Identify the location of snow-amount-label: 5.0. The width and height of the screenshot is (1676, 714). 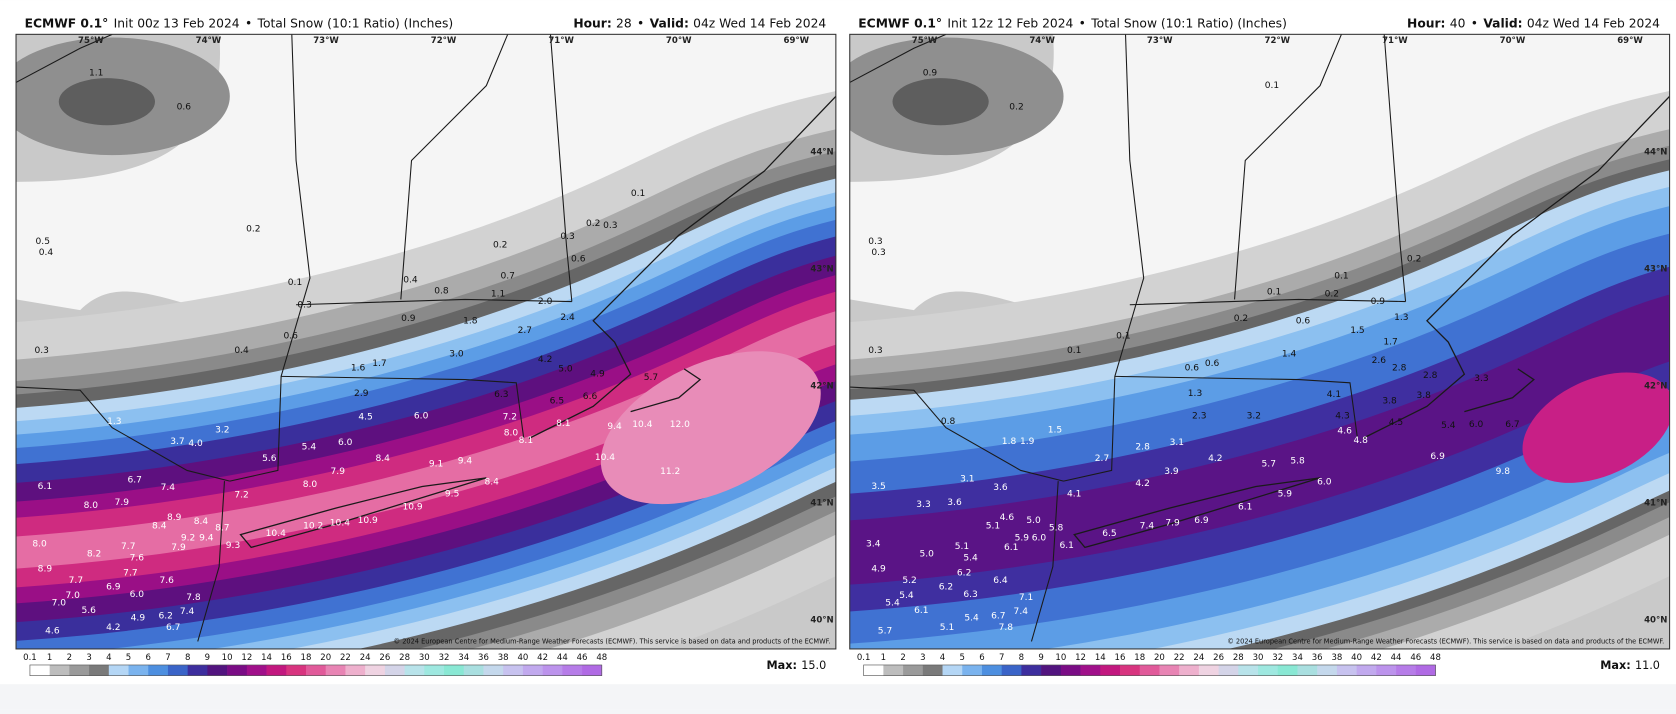
(926, 554).